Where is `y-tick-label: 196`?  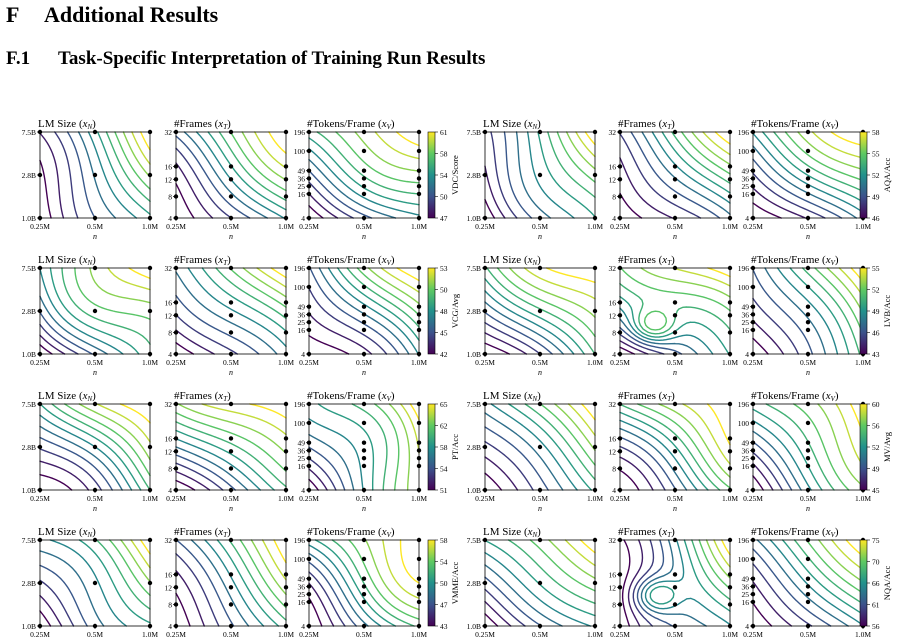
y-tick-label: 196 is located at coordinates (744, 132).